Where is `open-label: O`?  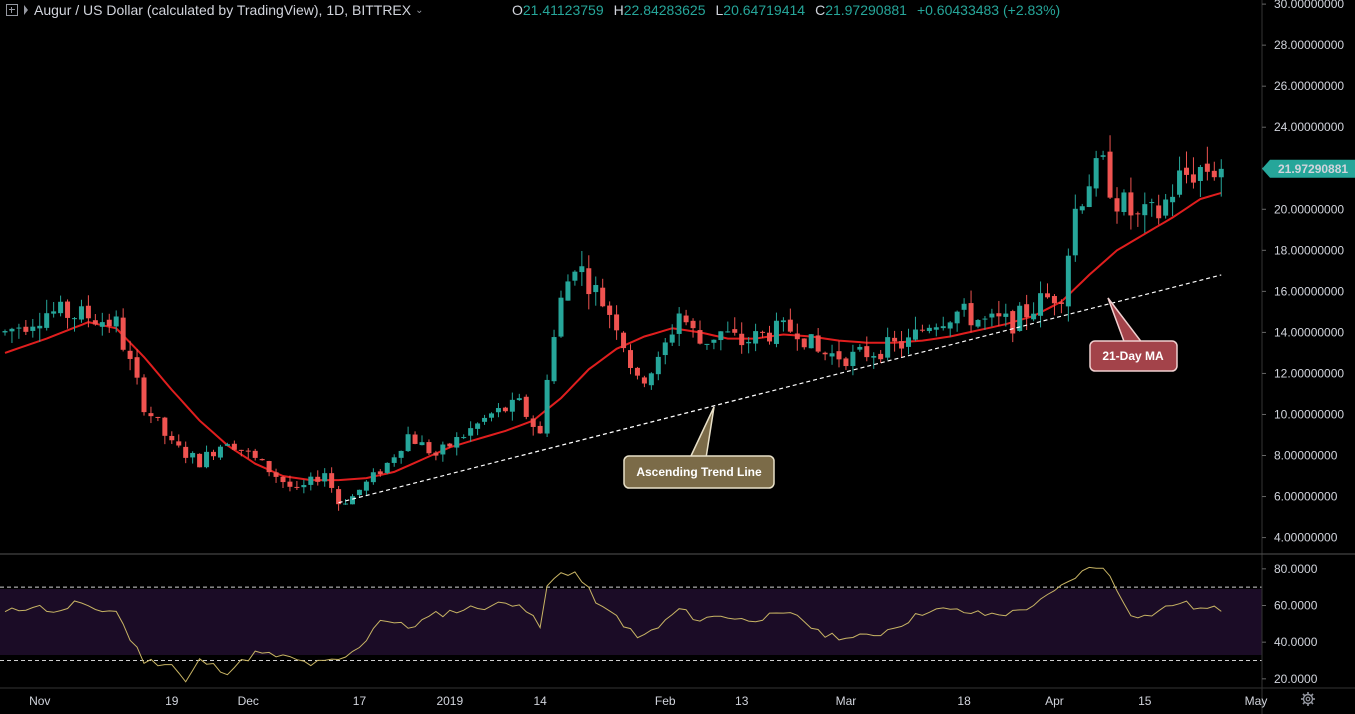
open-label: O is located at coordinates (517, 10).